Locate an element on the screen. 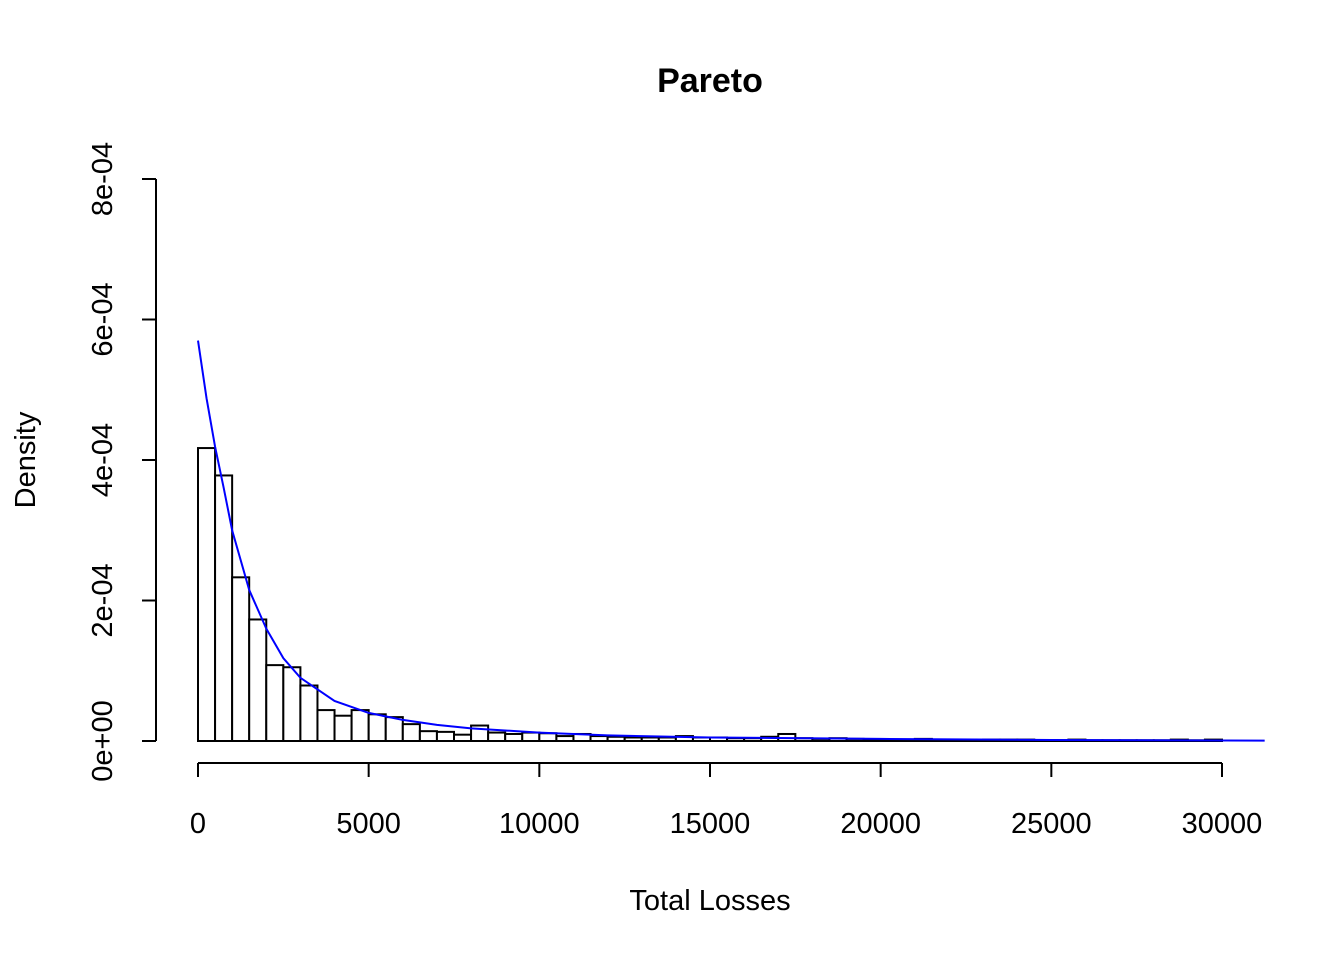  x-tick-label: 10000 is located at coordinates (539, 824).